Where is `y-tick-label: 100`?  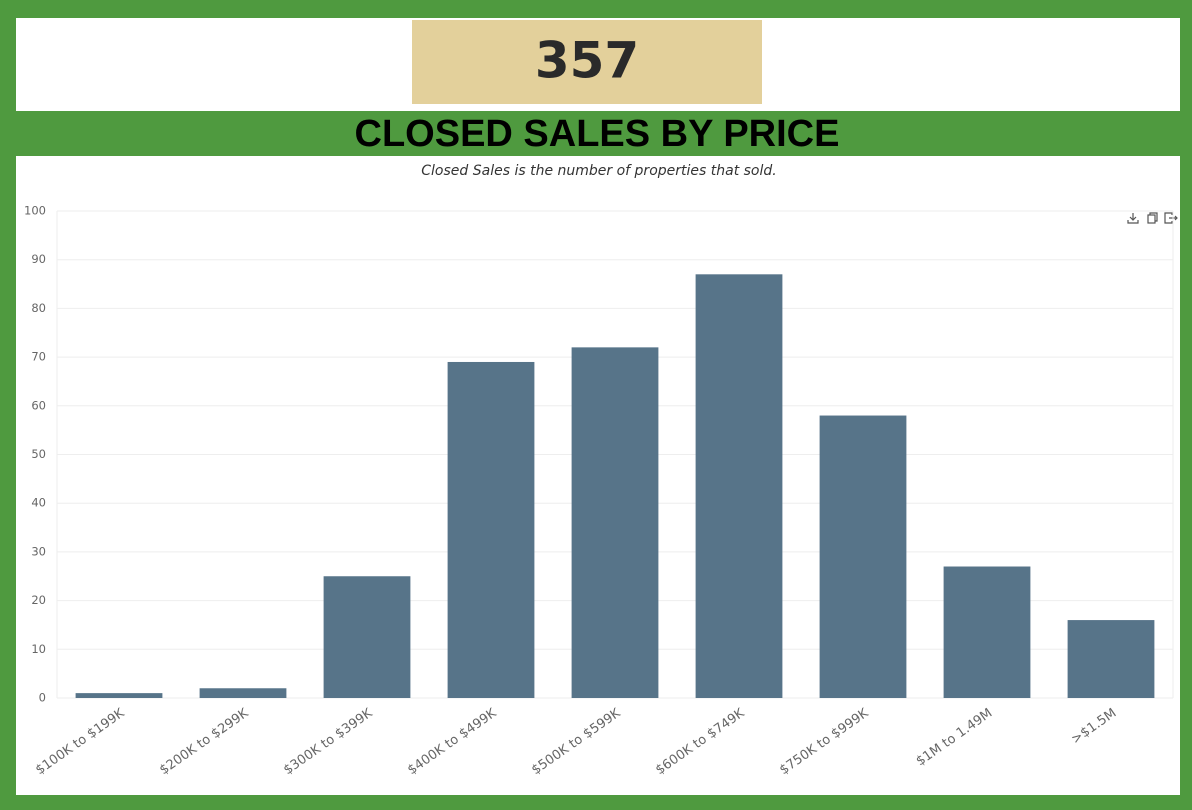
y-tick-label: 100 is located at coordinates (35, 211).